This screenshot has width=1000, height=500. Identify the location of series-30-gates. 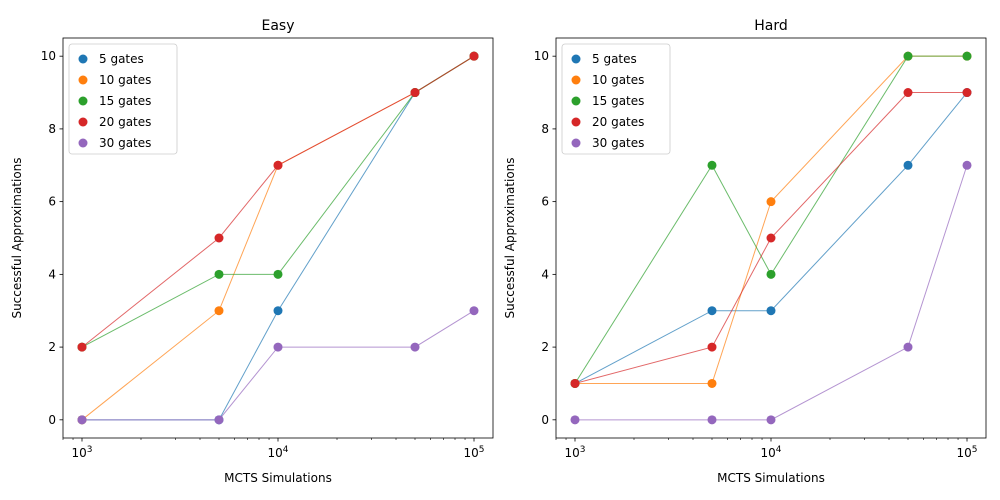
(278, 365).